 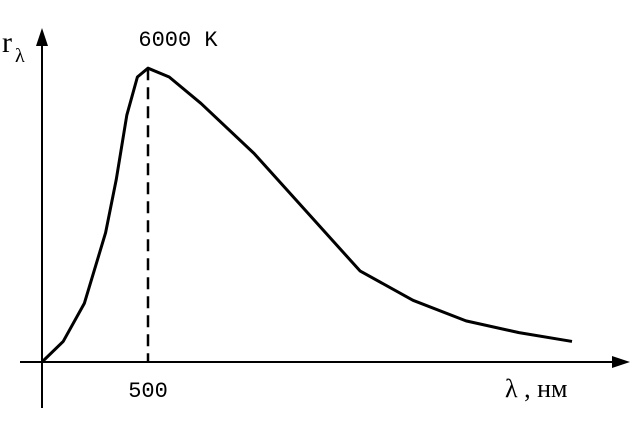 What do you see at coordinates (536, 388) in the screenshot?
I see `x-label: λ , нм` at bounding box center [536, 388].